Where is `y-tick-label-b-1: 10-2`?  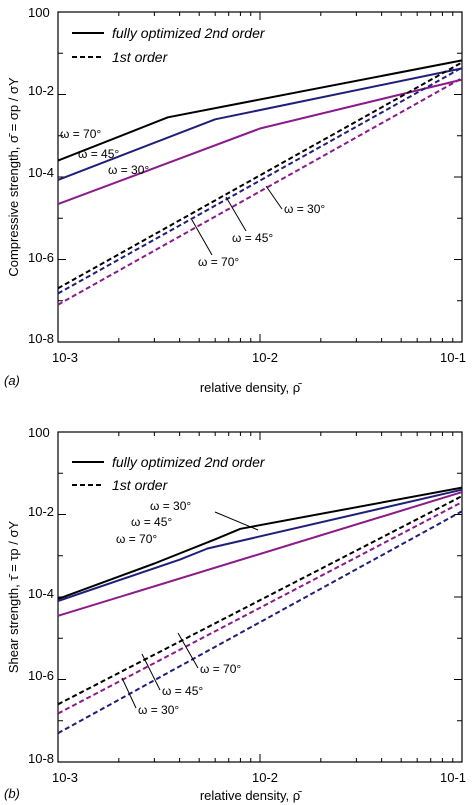
y-tick-label-b-1: 10-2 is located at coordinates (41, 511).